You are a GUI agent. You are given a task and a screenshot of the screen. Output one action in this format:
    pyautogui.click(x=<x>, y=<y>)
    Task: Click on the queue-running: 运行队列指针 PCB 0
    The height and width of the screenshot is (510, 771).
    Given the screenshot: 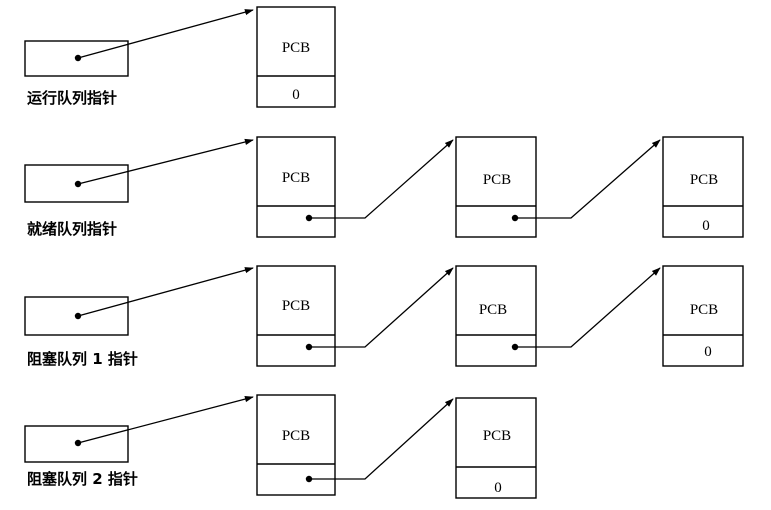 What is the action you would take?
    pyautogui.click(x=180, y=57)
    